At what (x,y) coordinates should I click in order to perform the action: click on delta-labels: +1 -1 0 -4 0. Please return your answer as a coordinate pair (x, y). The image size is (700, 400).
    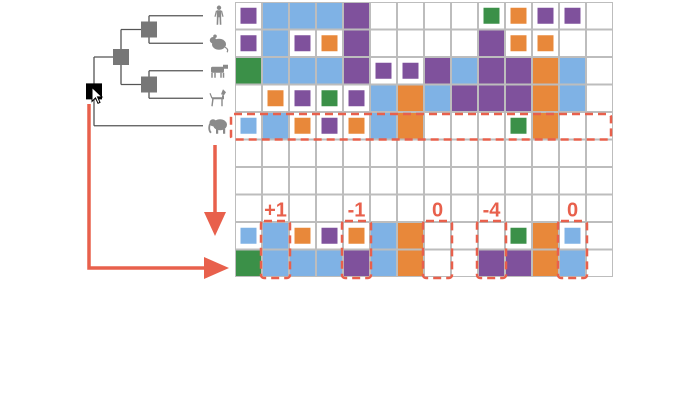
    Looking at the image, I should click on (421, 210).